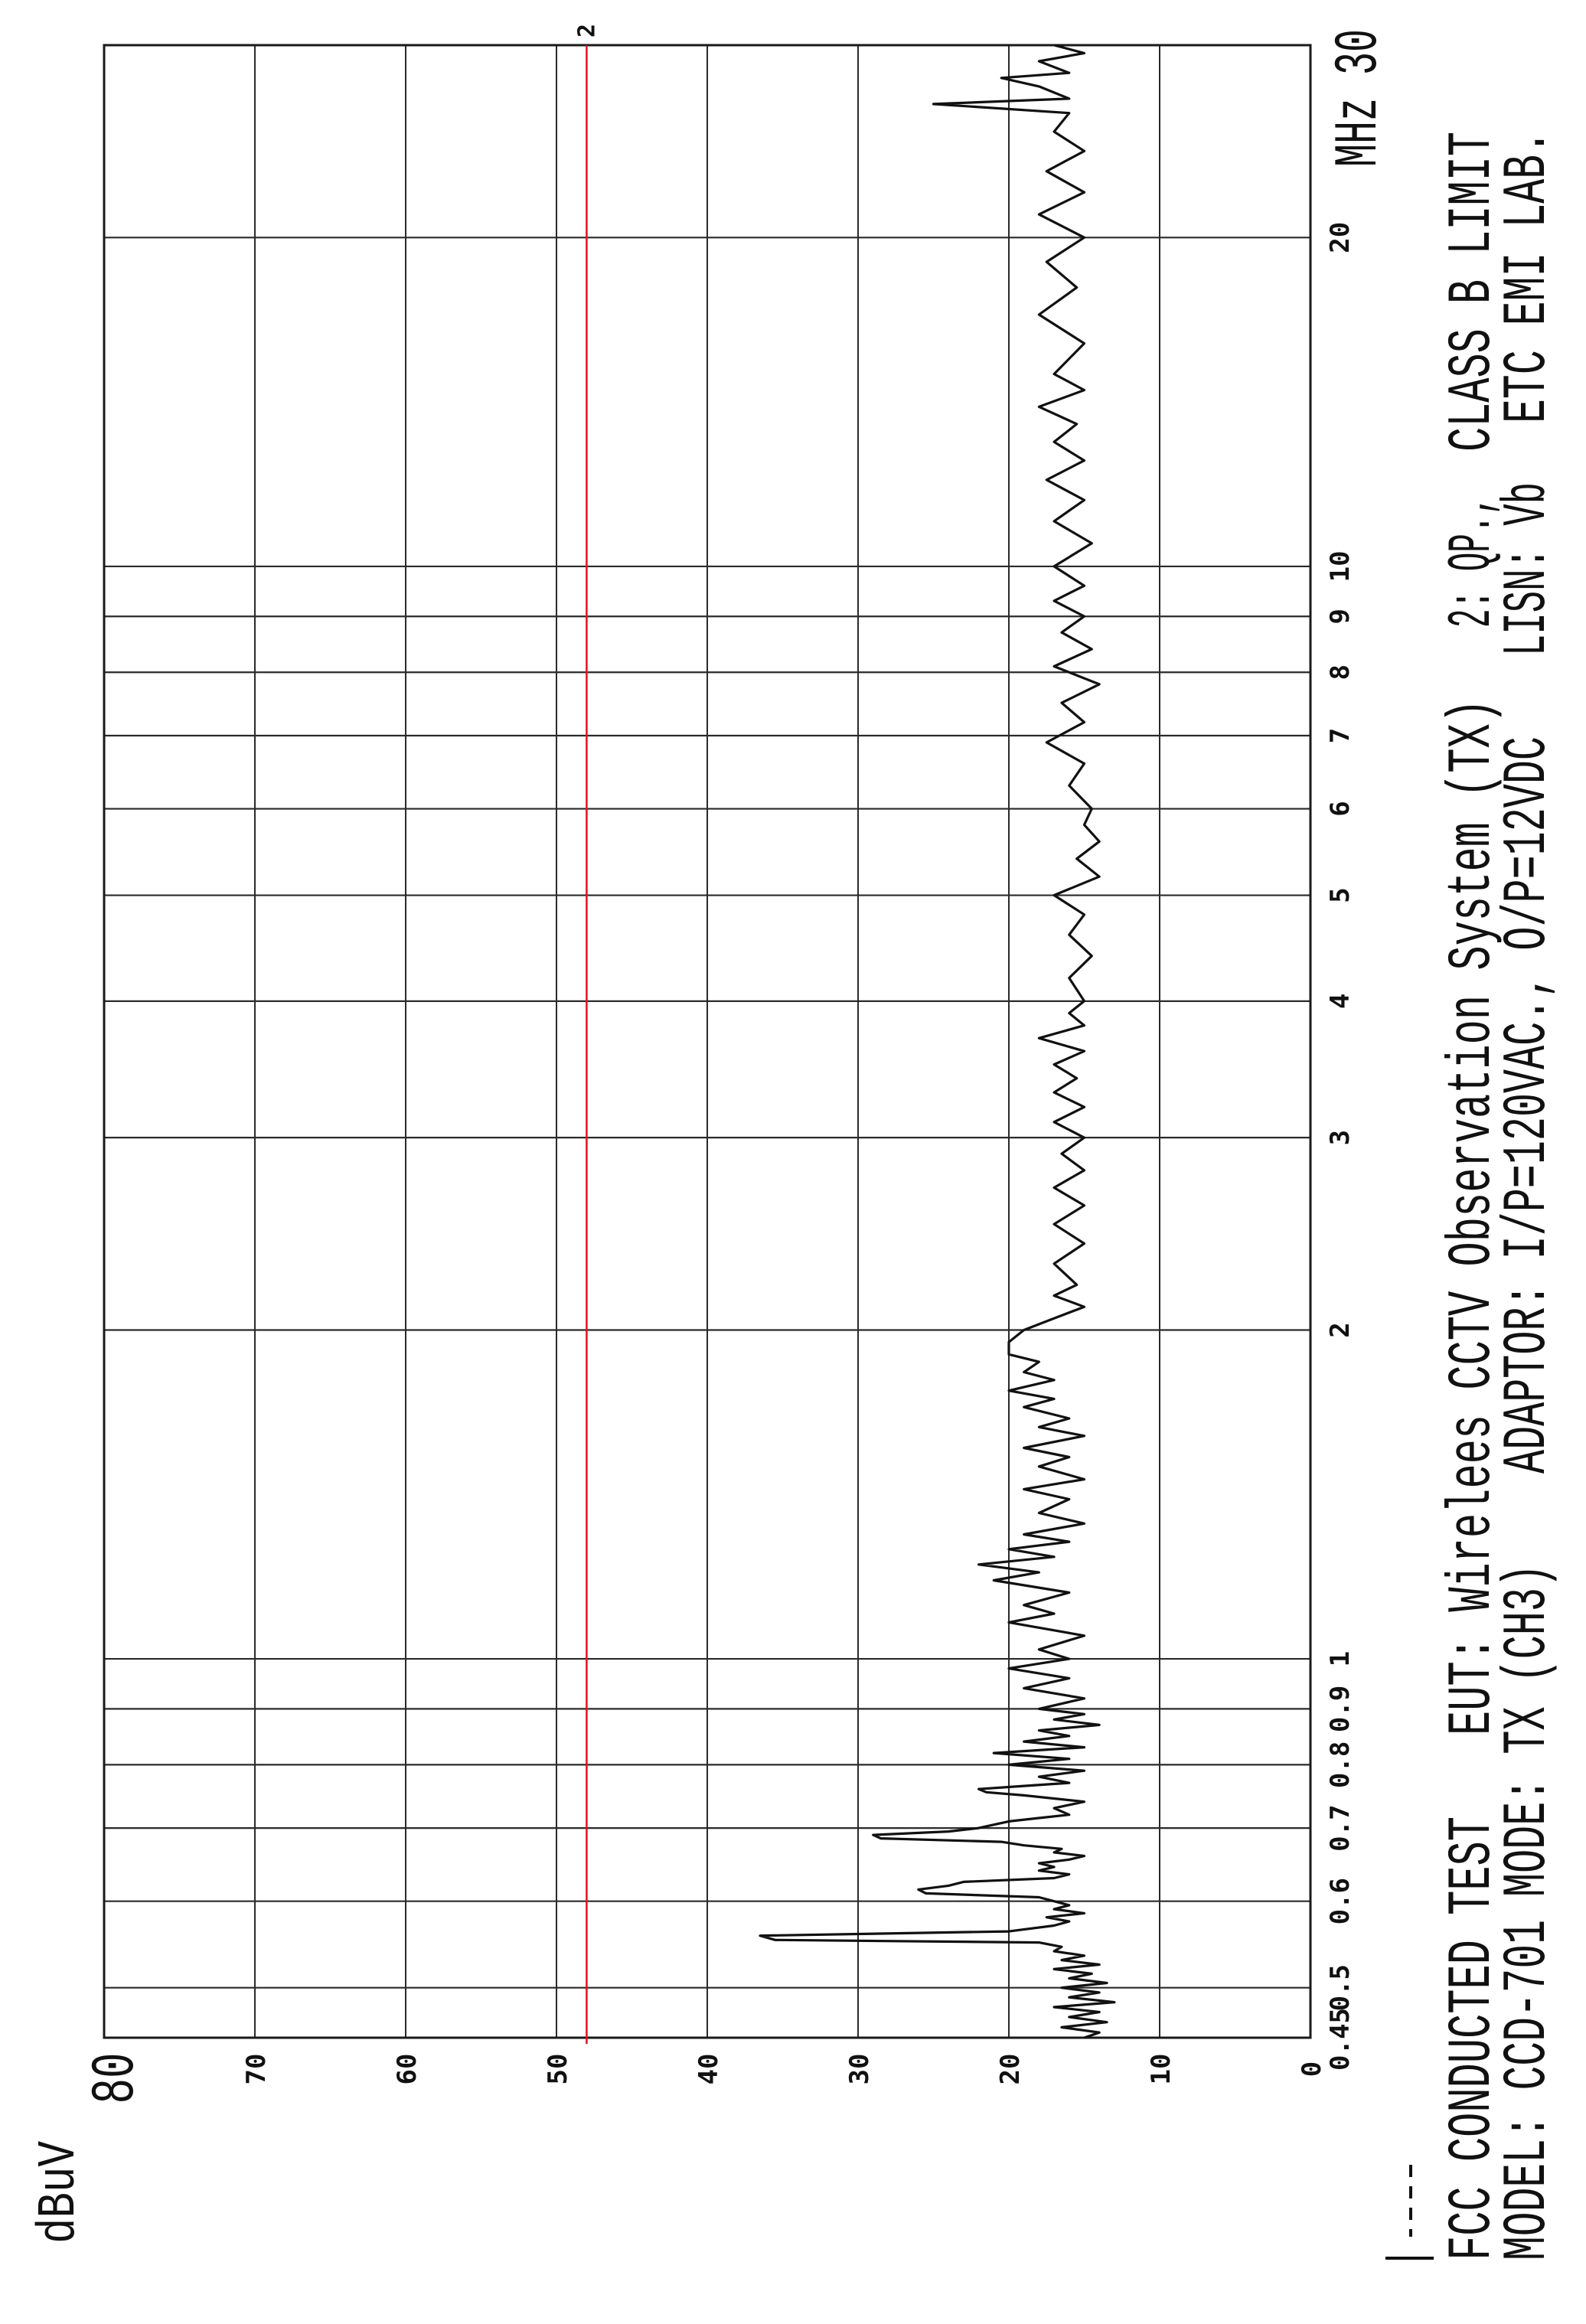  Describe the element at coordinates (1340, 237) in the screenshot. I see `freq-tick-label: 20` at that location.